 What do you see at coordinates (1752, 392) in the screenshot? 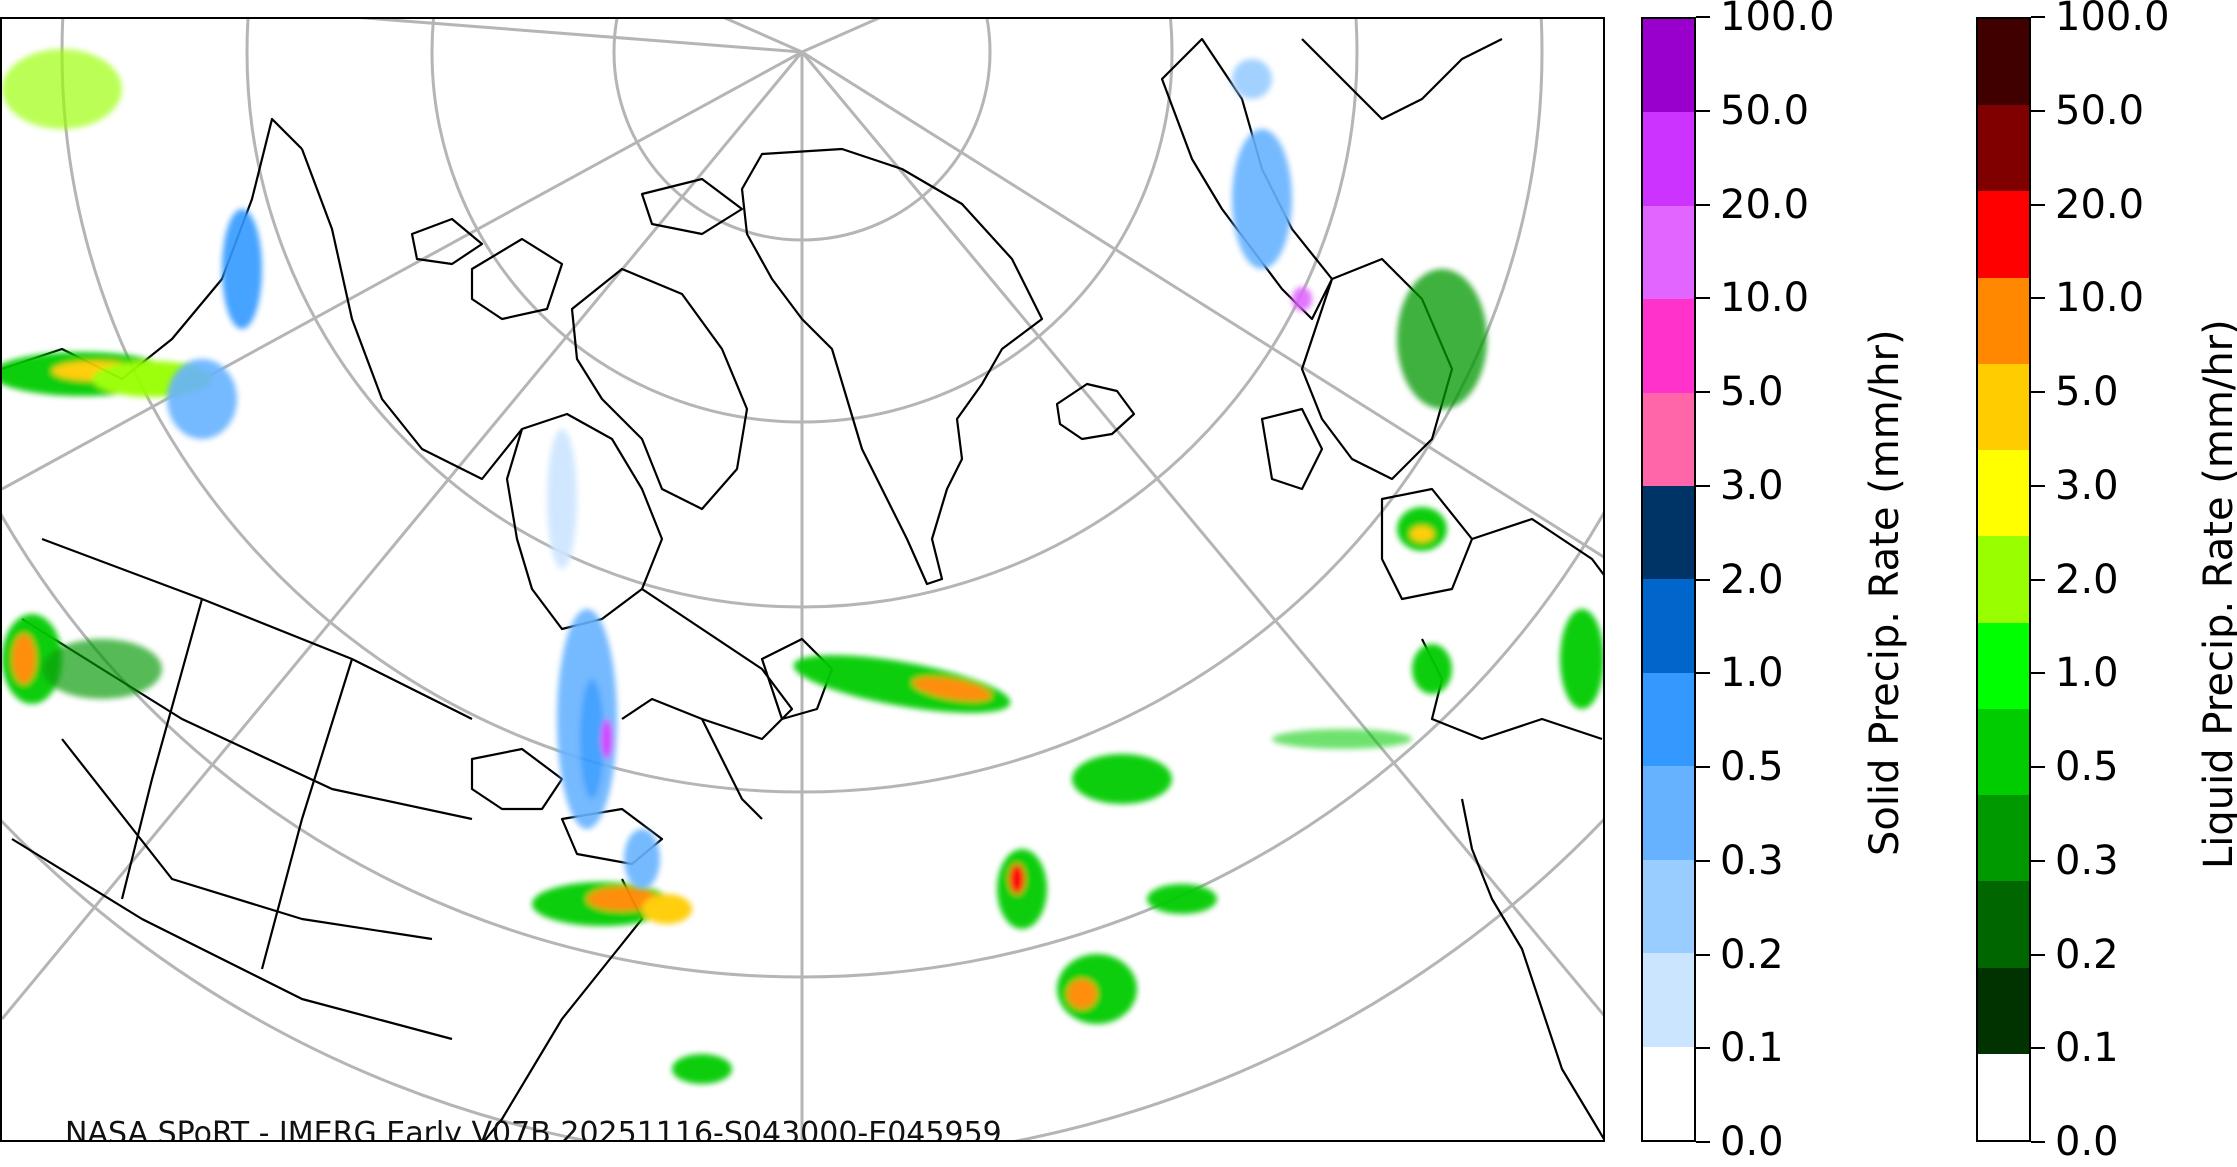
I see `solid-tick-label: 5.0` at bounding box center [1752, 392].